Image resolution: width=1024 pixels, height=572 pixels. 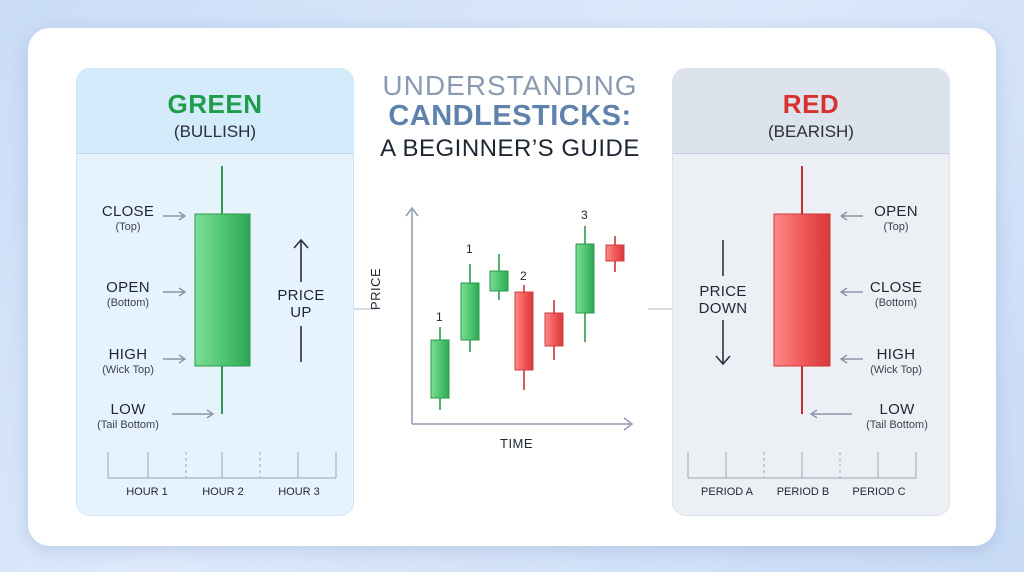 What do you see at coordinates (896, 218) in the screenshot?
I see `red-label-open: OPEN (Top)` at bounding box center [896, 218].